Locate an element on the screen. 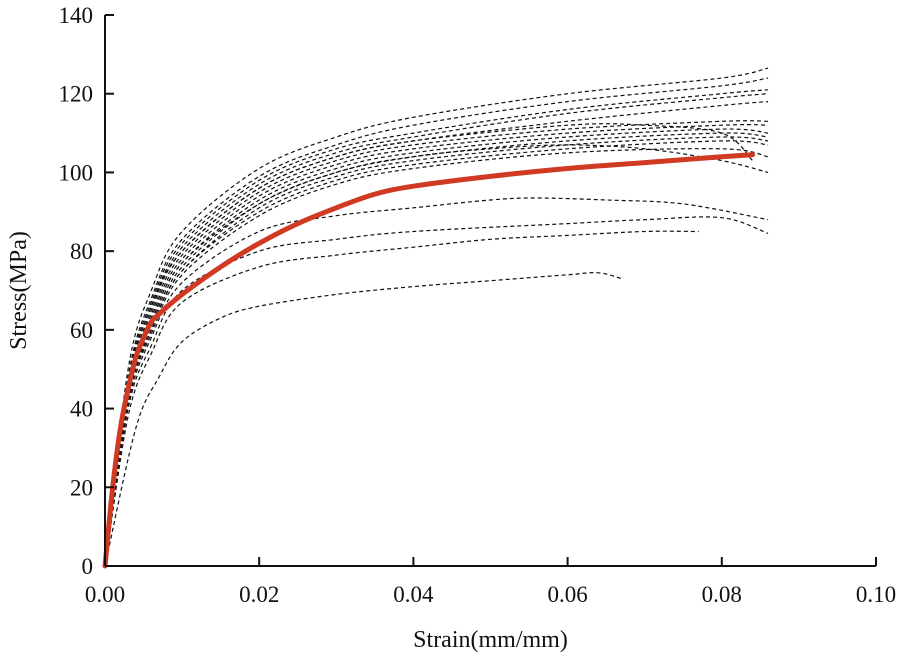 Image resolution: width=900 pixels, height=662 pixels. y-tick-label: 60 is located at coordinates (81, 330).